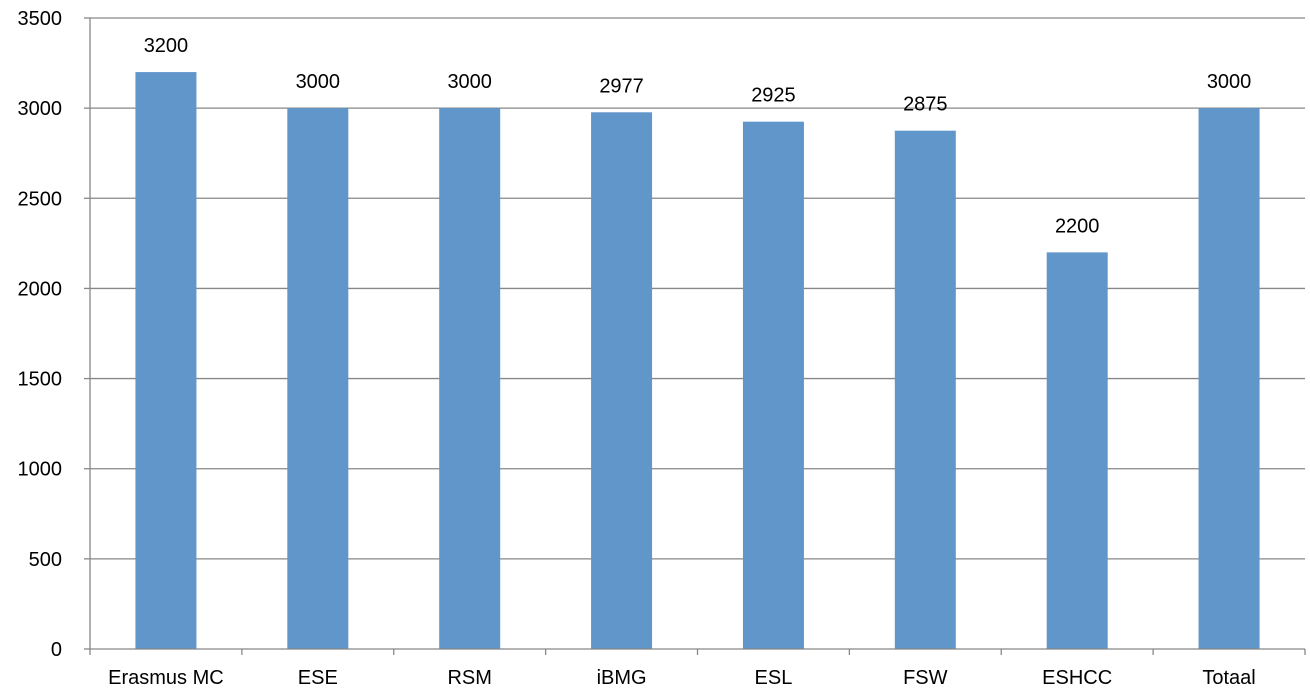 This screenshot has width=1310, height=694. What do you see at coordinates (925, 389) in the screenshot?
I see `bar-fsw` at bounding box center [925, 389].